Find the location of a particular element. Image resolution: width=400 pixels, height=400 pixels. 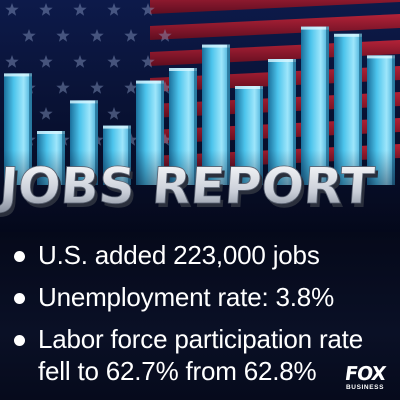

headline: JOBS REPORT is located at coordinates (188, 186).